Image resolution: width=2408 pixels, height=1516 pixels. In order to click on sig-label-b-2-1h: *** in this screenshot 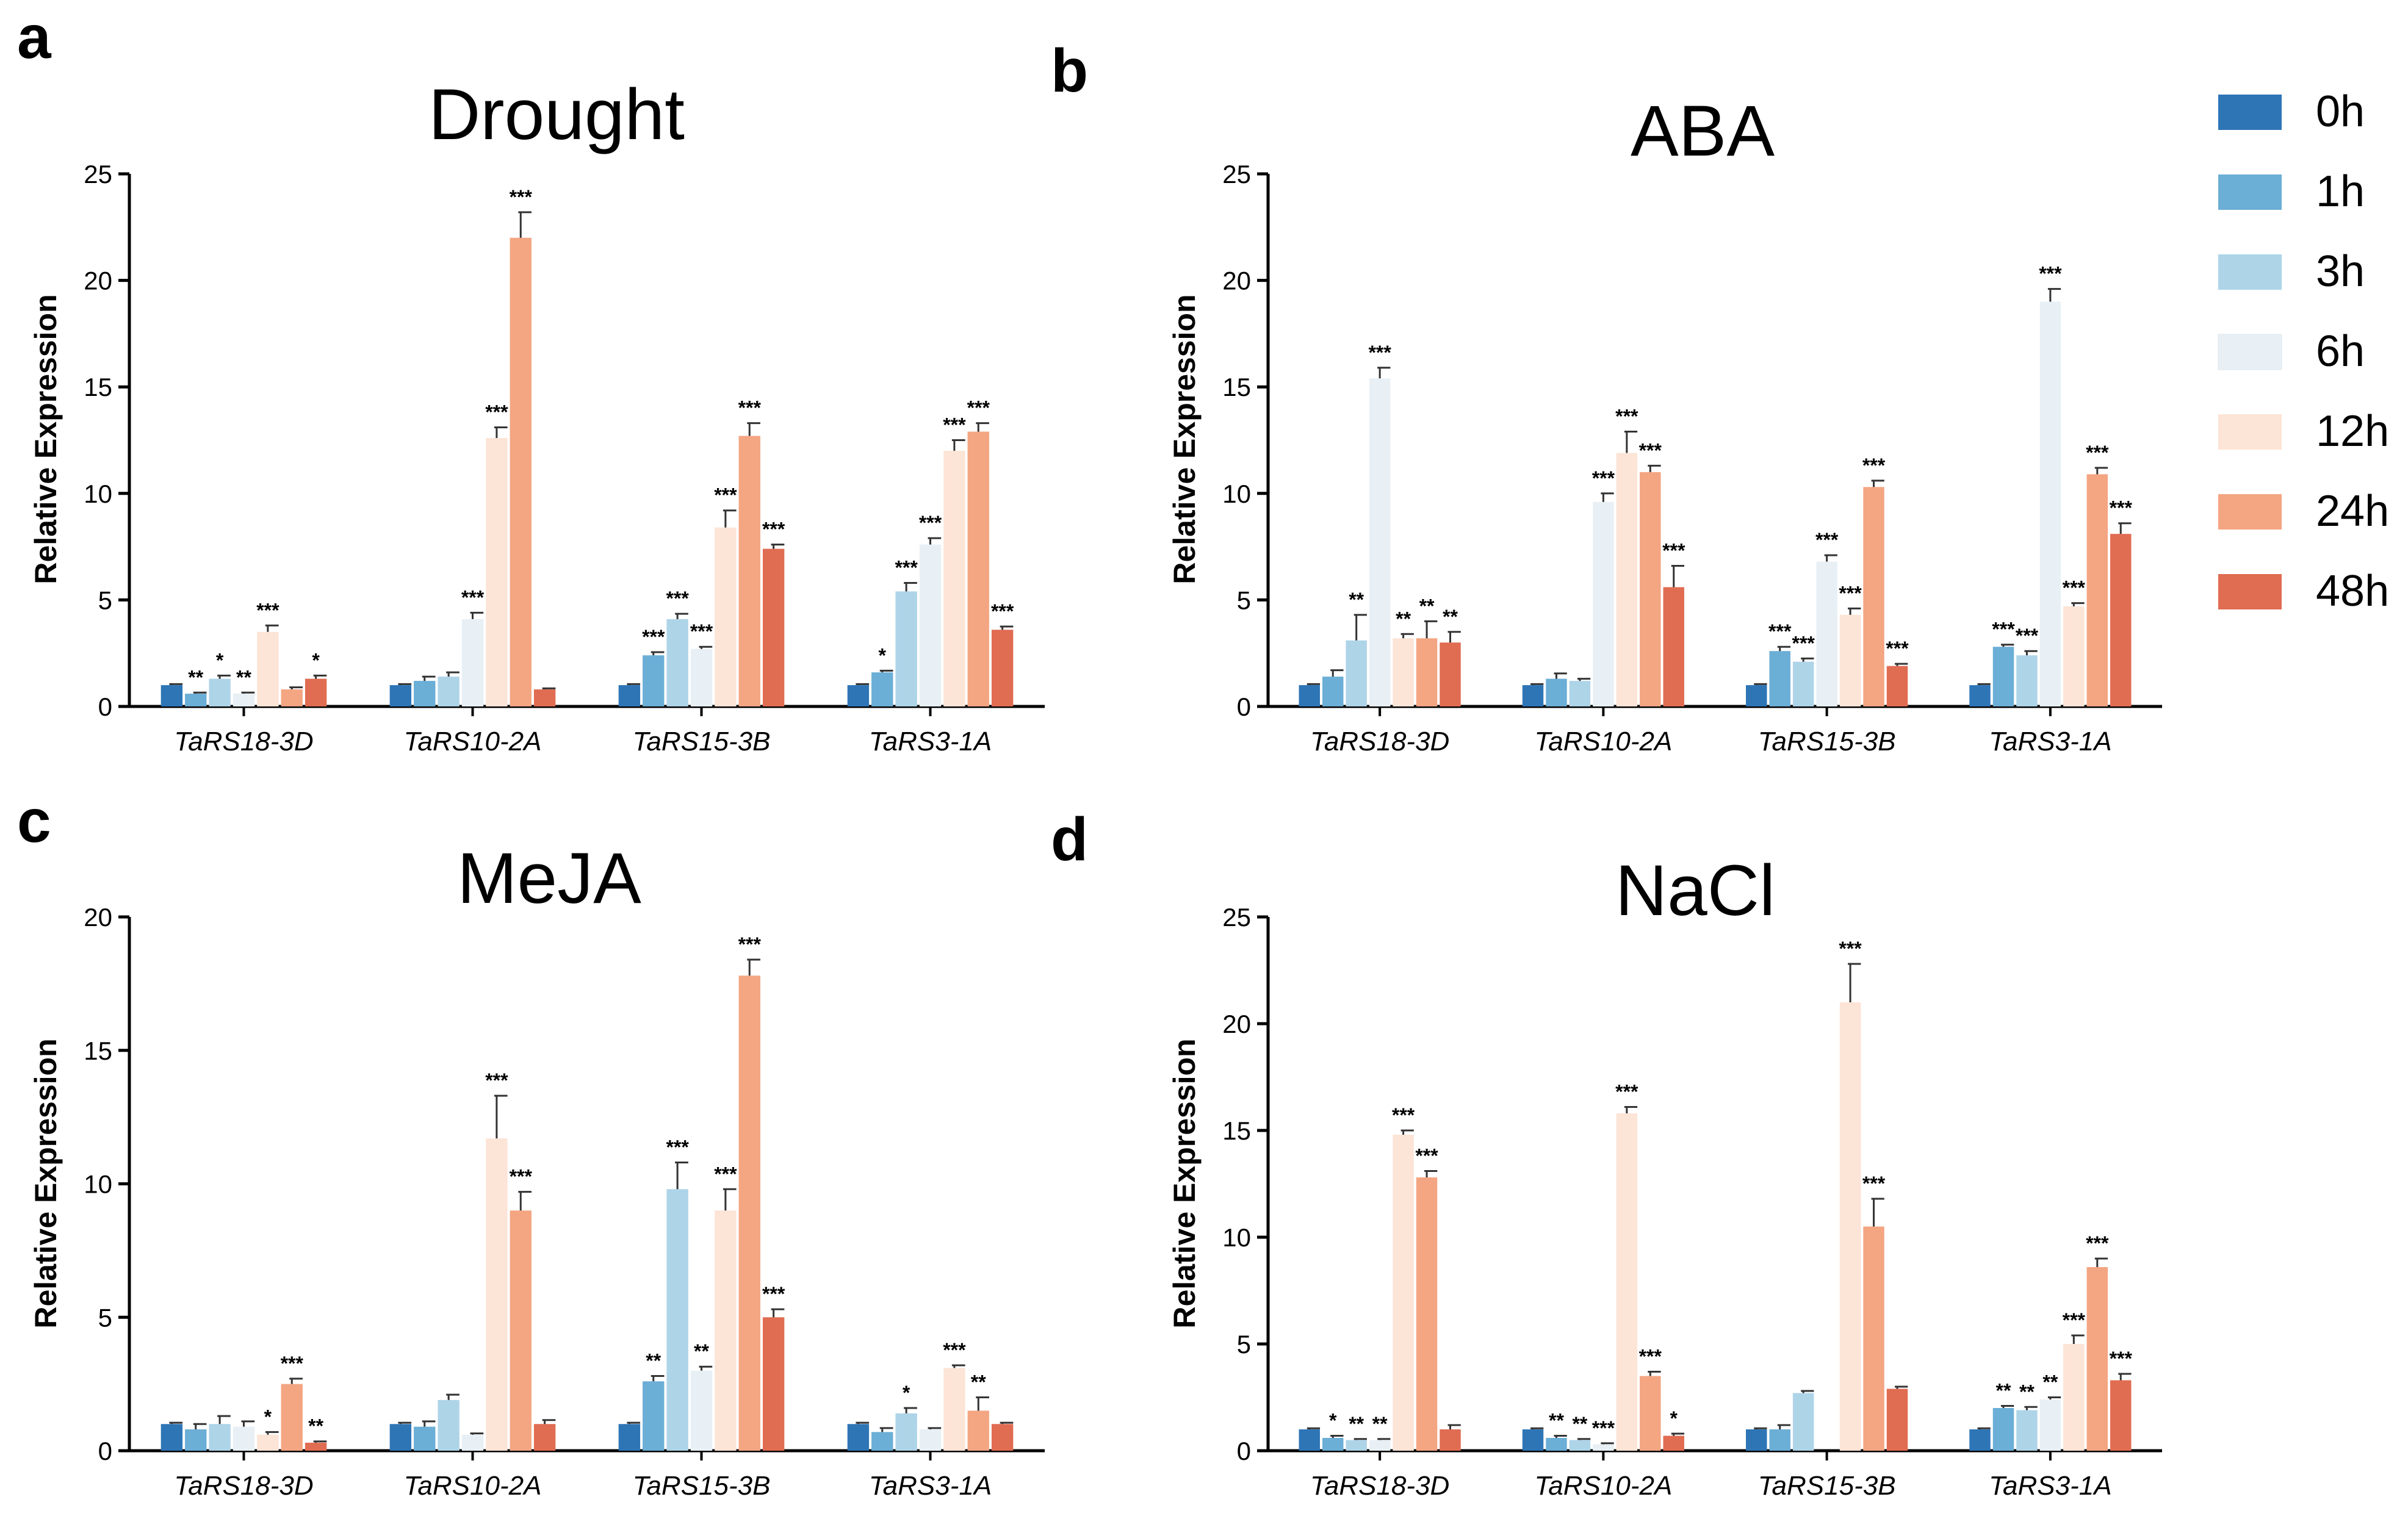, I will do `click(1780, 631)`.